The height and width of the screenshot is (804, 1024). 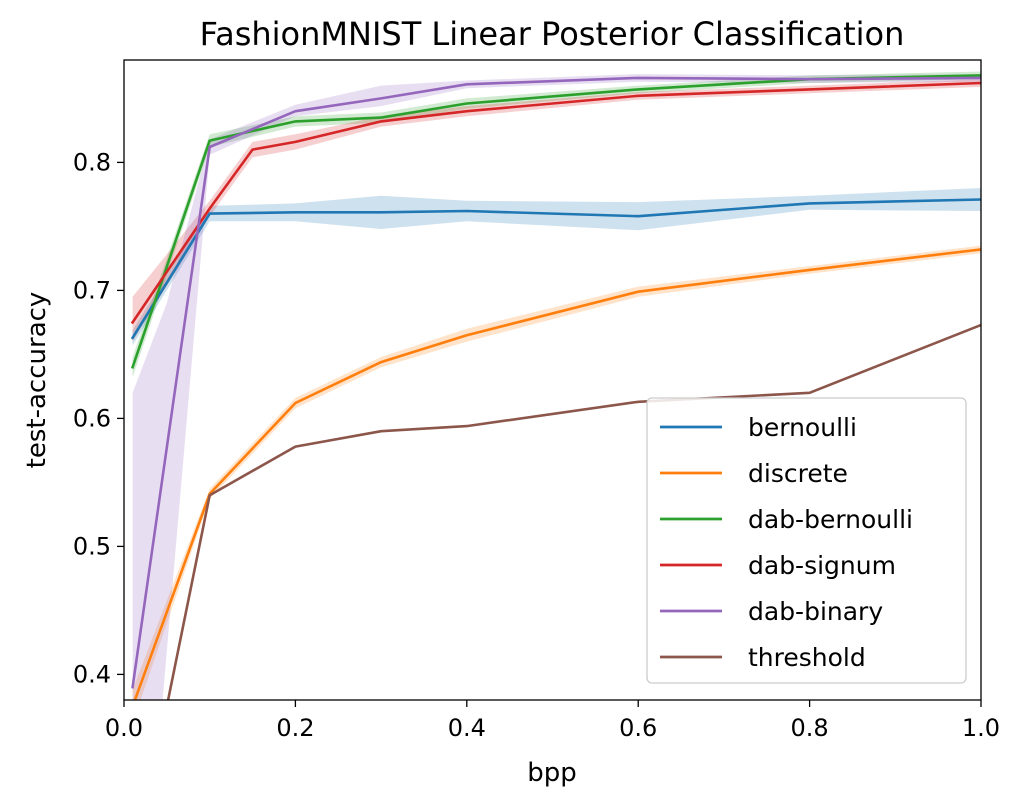 What do you see at coordinates (37, 380) in the screenshot?
I see `y-axis-label: test-accuracy` at bounding box center [37, 380].